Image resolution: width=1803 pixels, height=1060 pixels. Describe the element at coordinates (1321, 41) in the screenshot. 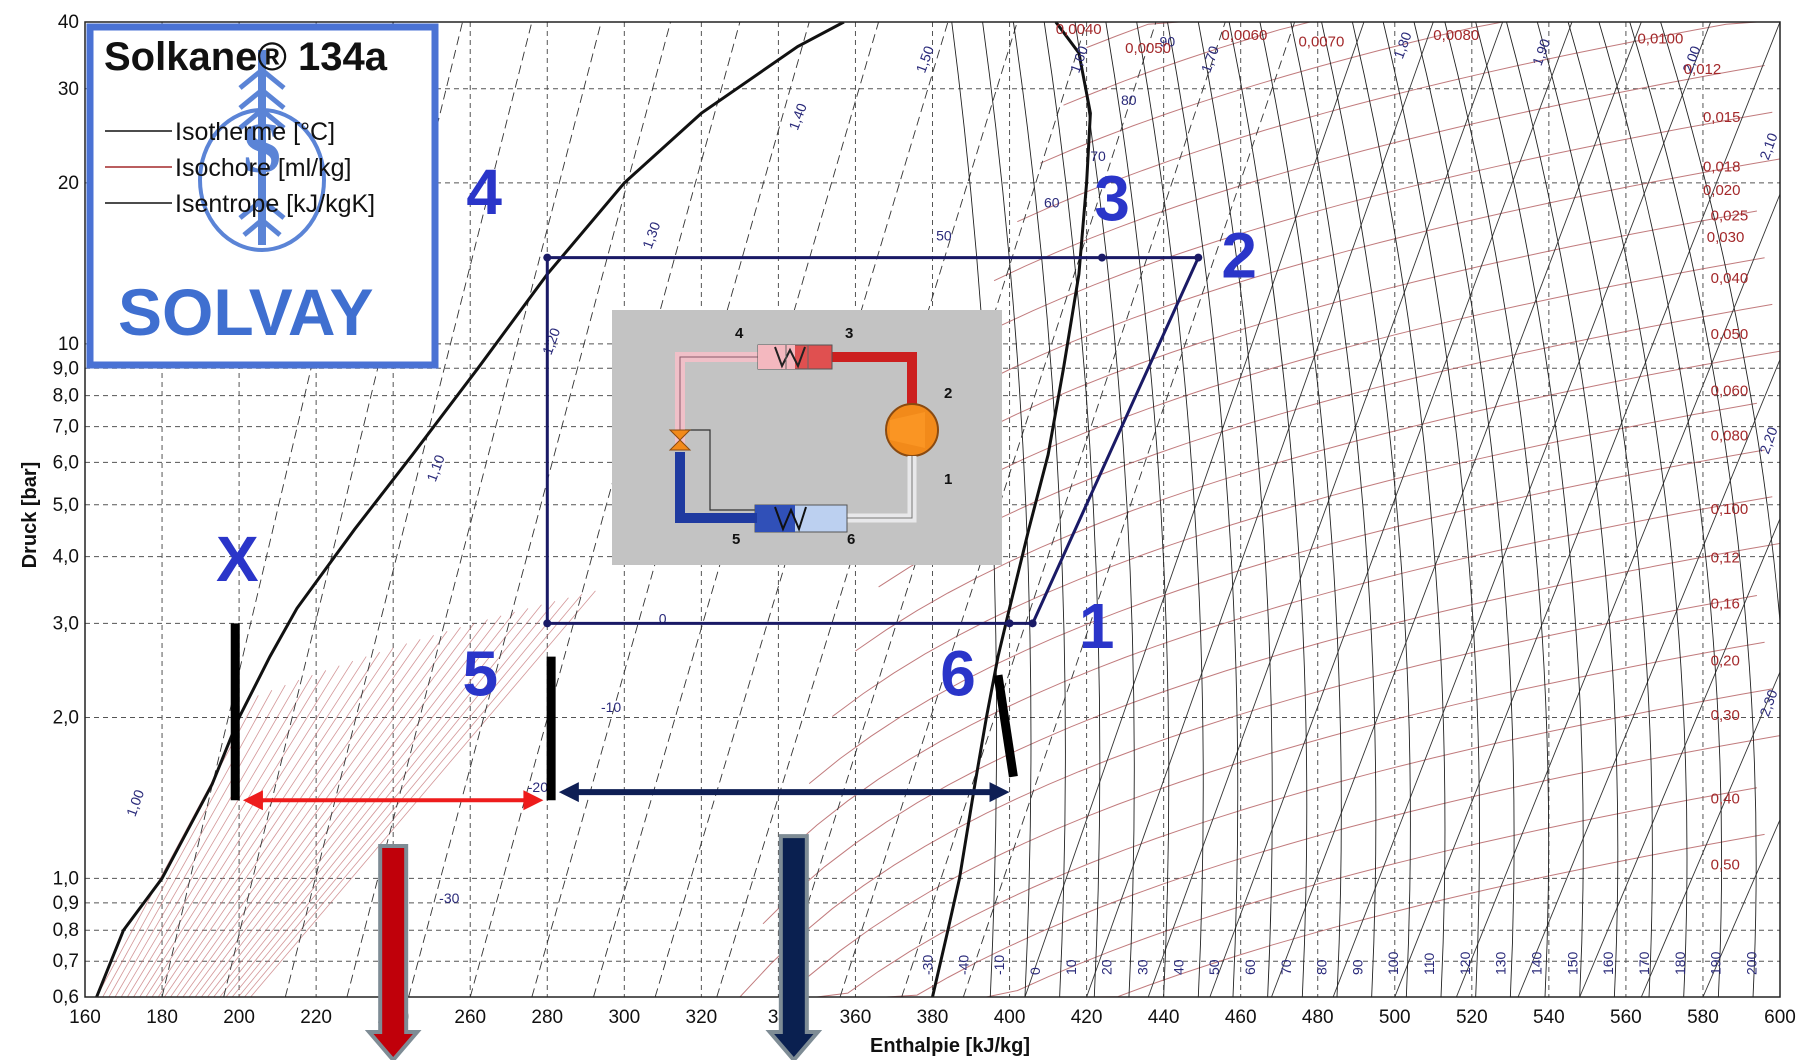

I see `isochore-label: 0,0070` at that location.